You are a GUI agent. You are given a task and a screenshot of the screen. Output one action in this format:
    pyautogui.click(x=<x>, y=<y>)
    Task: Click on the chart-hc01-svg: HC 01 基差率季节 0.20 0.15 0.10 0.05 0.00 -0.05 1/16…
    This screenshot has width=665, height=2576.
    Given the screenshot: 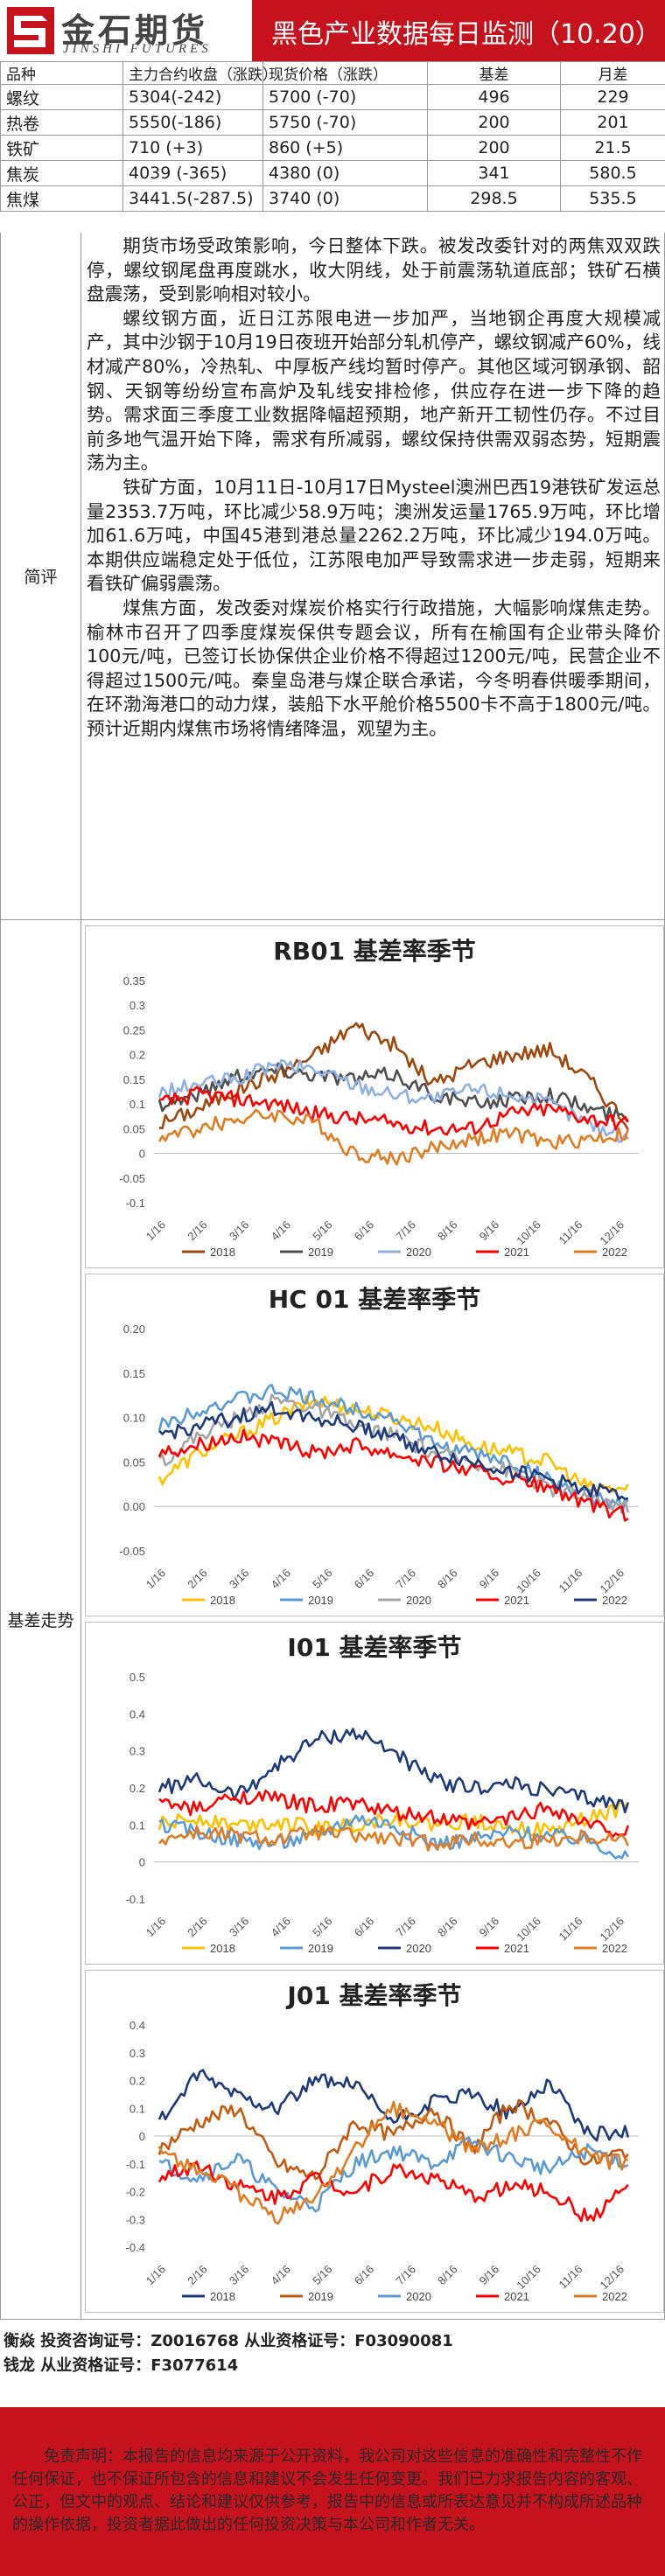 What is the action you would take?
    pyautogui.click(x=379, y=1446)
    